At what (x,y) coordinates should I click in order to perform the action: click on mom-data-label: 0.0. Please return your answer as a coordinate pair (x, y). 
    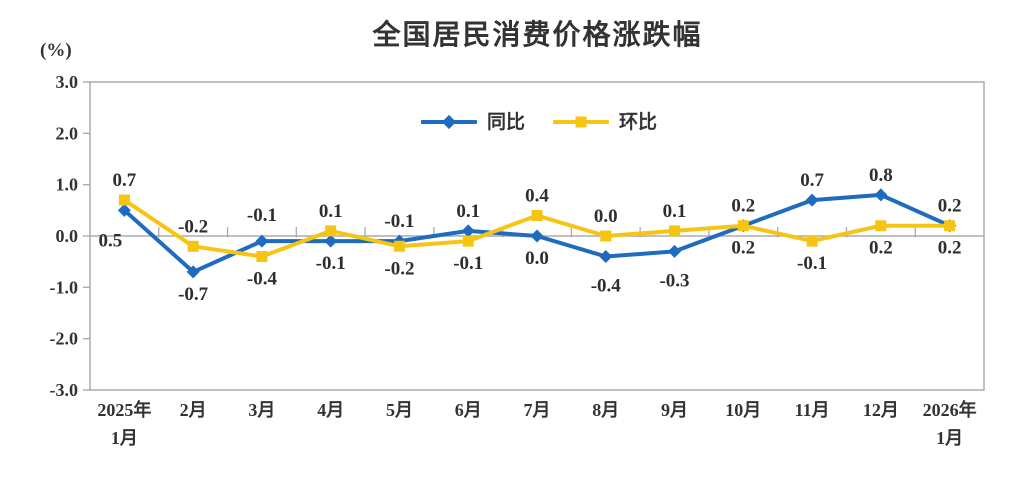
    Looking at the image, I should click on (606, 216).